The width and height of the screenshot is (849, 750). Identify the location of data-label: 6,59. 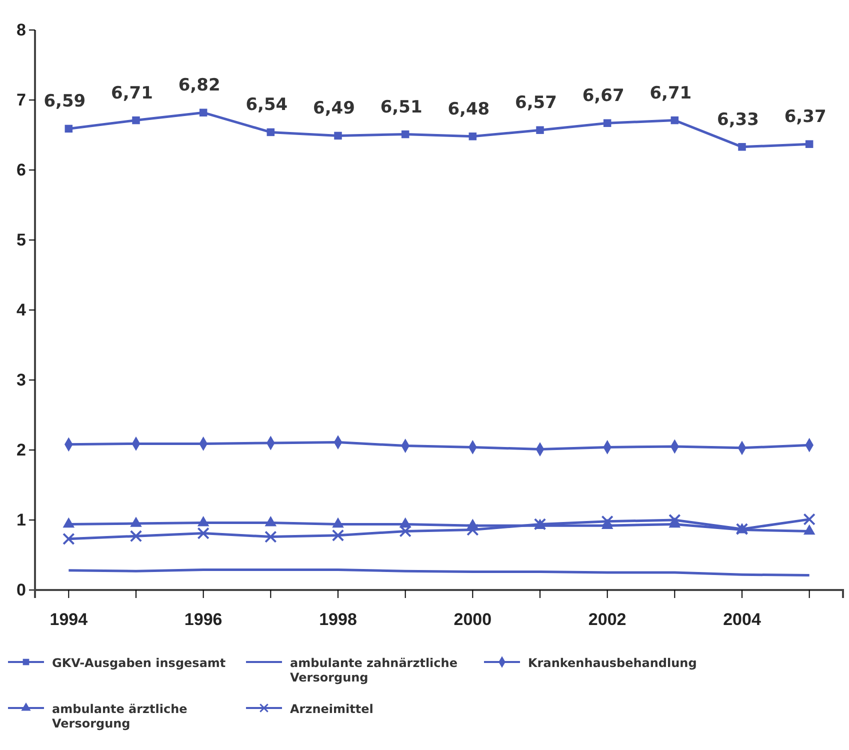
(65, 102).